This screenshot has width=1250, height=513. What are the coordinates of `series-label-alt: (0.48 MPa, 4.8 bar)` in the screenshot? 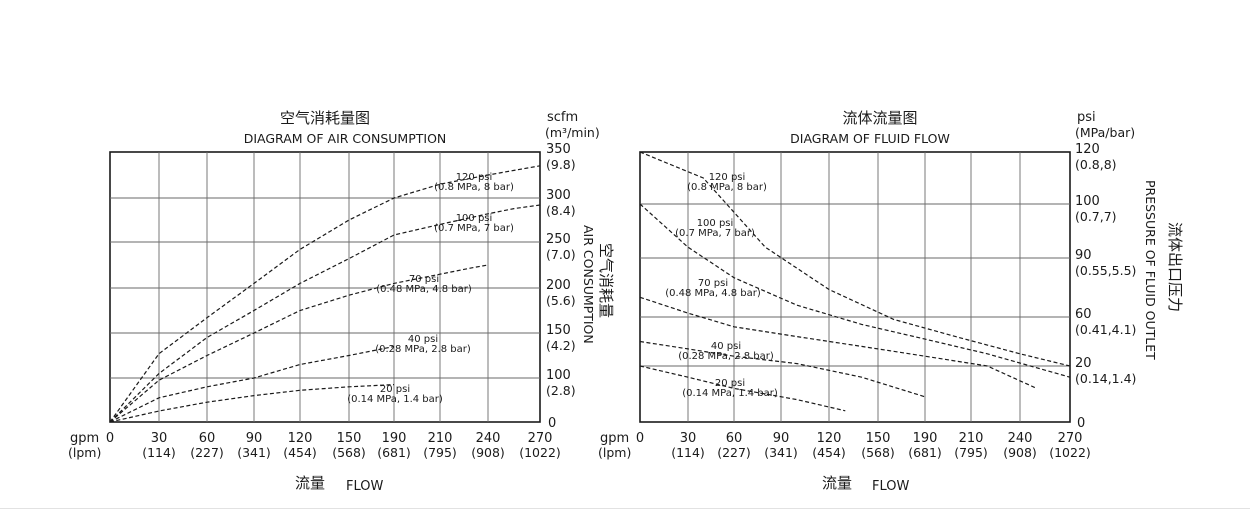 It's located at (424, 289).